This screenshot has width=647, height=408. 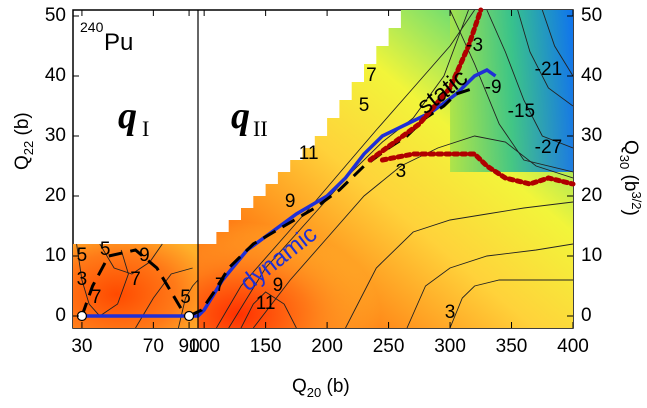 What do you see at coordinates (591, 195) in the screenshot?
I see `y-tick-label-right: 20` at bounding box center [591, 195].